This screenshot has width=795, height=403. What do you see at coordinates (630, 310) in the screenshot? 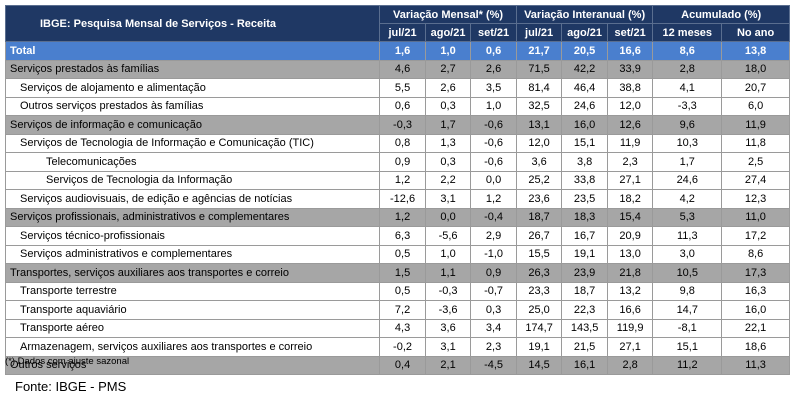
I see `row-value-cell: 16,6` at bounding box center [630, 310].